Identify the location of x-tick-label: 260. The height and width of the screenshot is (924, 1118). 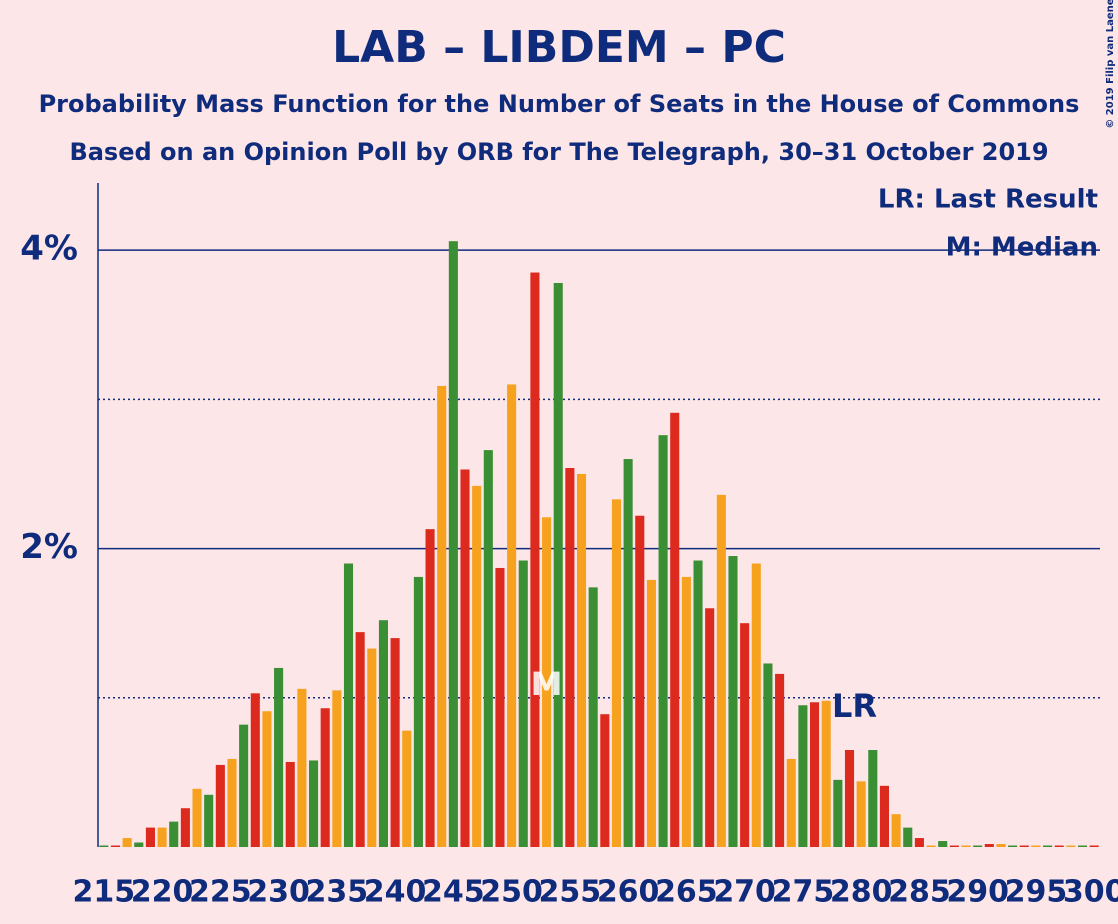
(628, 892).